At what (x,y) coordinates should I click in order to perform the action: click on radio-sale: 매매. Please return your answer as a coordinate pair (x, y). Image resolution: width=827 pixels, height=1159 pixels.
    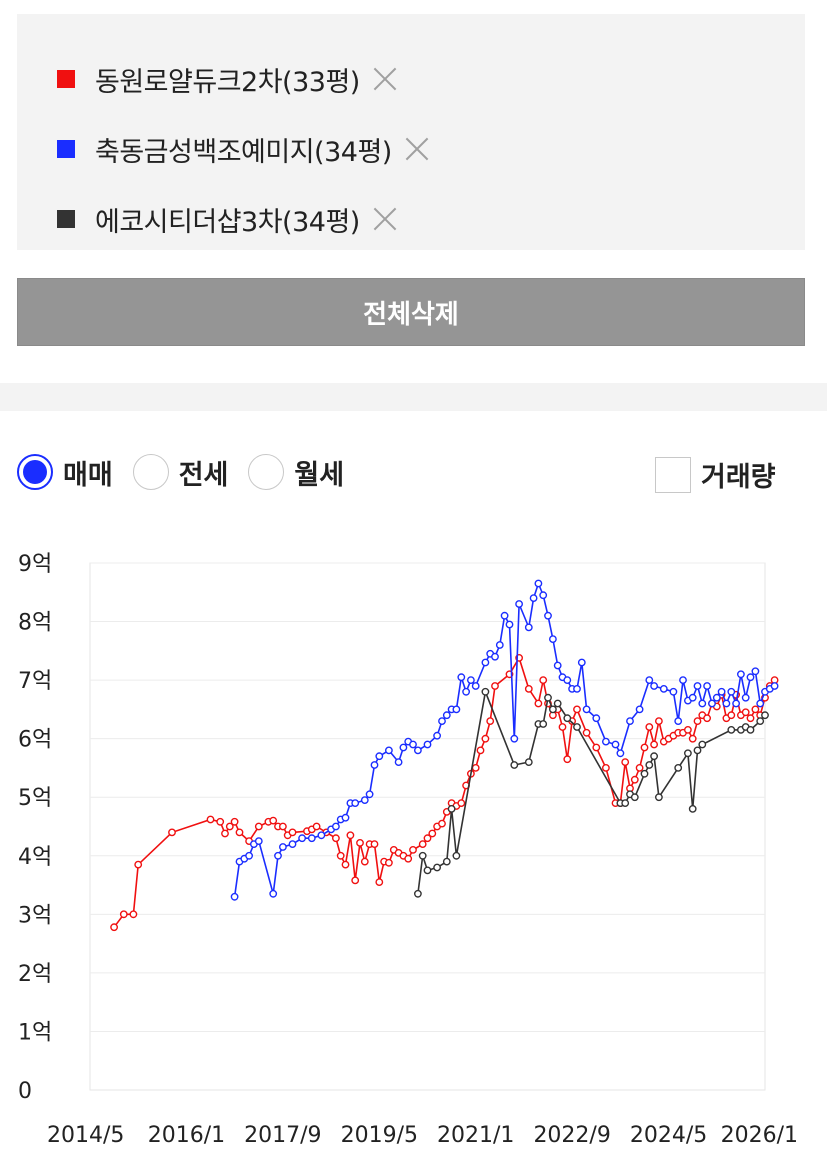
    Looking at the image, I should click on (65, 472).